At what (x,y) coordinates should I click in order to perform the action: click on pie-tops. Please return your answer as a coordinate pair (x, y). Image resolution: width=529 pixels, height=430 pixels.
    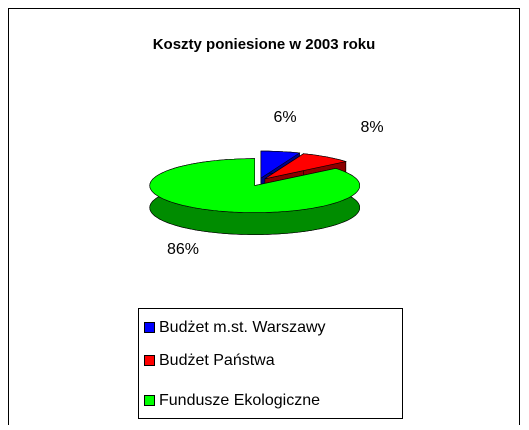
    Looking at the image, I should click on (255, 181).